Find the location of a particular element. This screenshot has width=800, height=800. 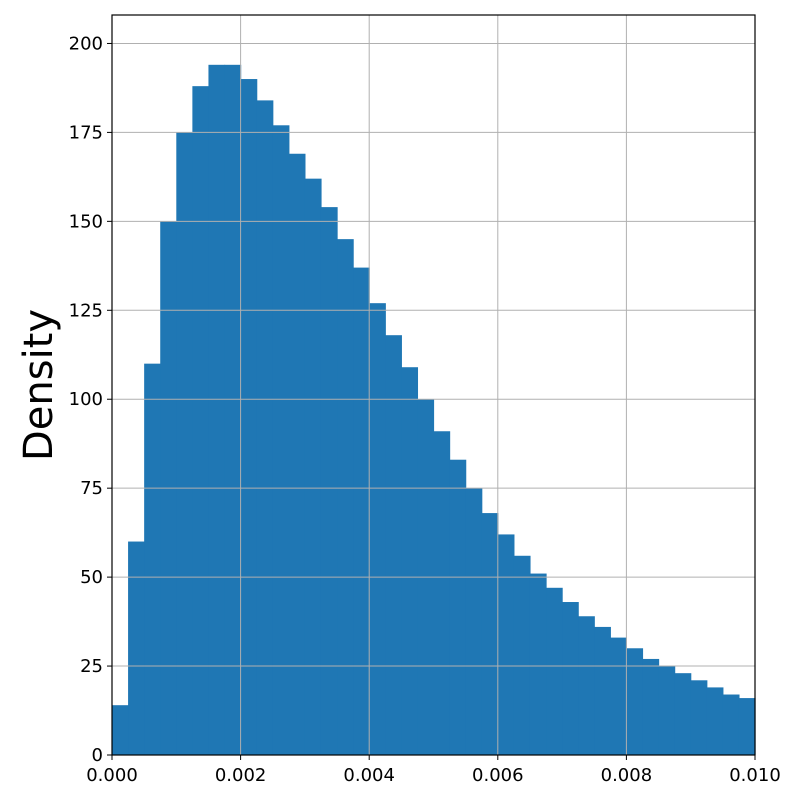

y-tick-label: 0 is located at coordinates (97, 755).